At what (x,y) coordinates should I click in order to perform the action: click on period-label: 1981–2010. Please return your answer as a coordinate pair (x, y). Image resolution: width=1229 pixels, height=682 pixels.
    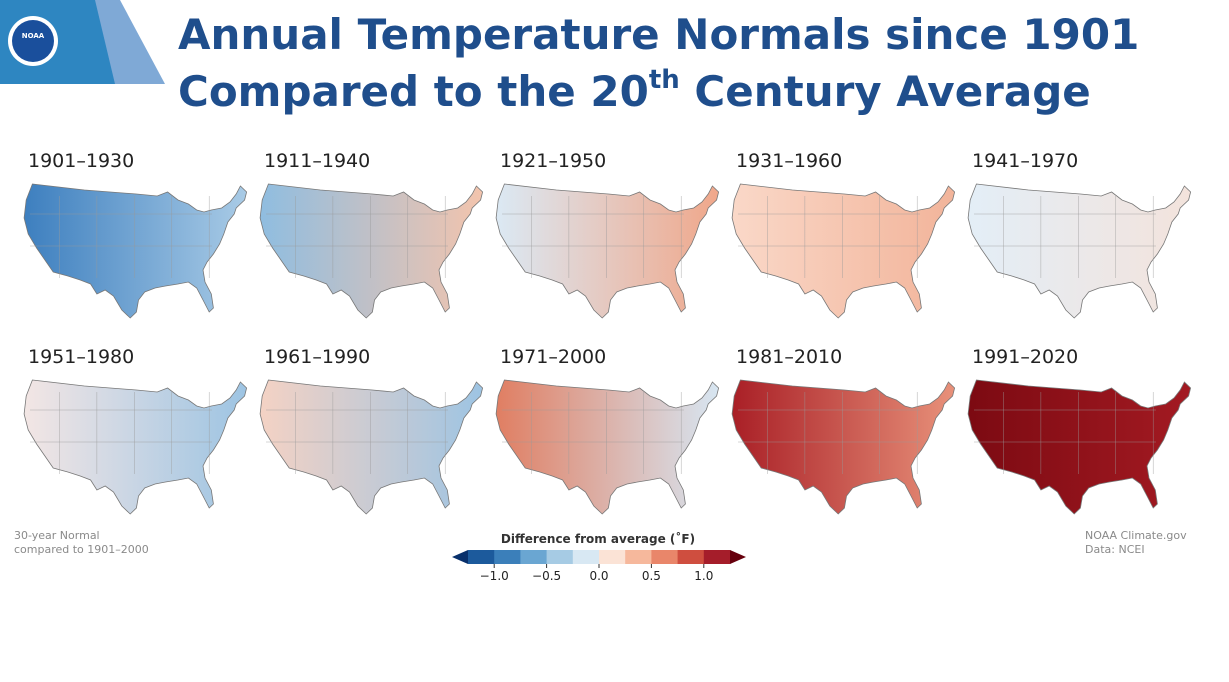
    Looking at the image, I should click on (789, 357).